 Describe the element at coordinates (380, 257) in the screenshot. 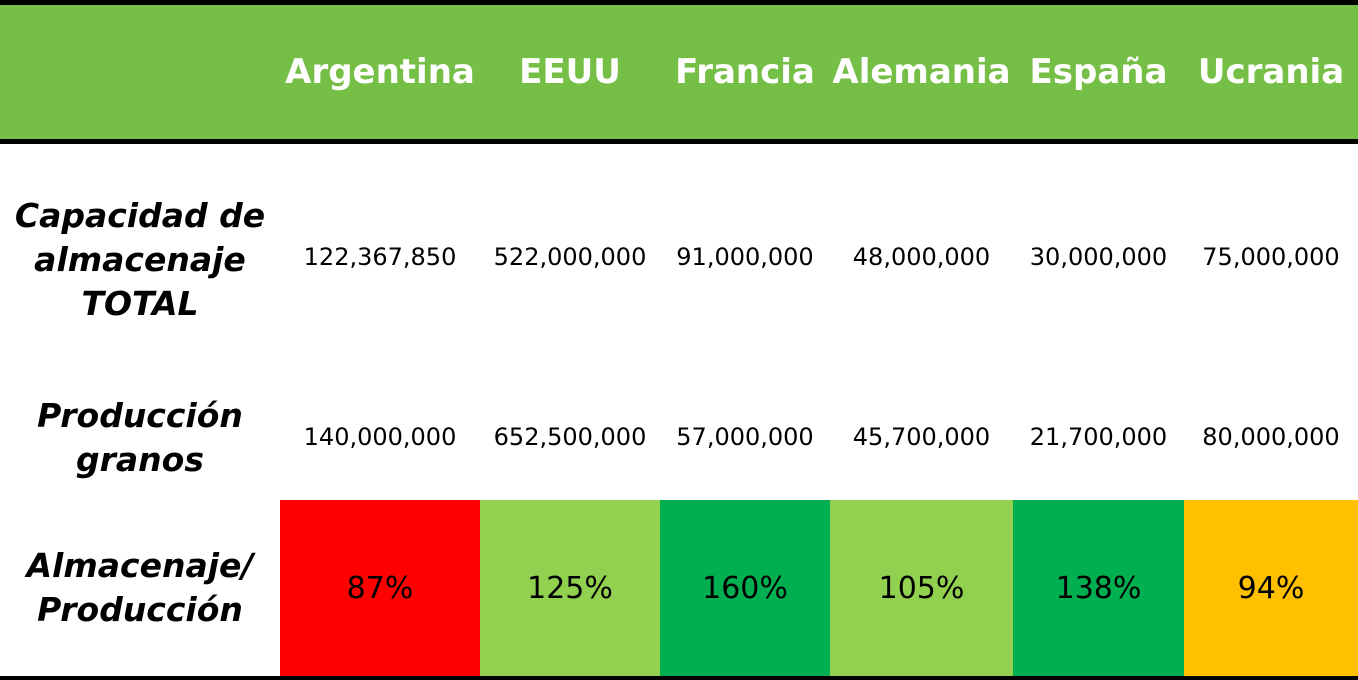

I see `capacidad-argentina: 122,367,850` at that location.